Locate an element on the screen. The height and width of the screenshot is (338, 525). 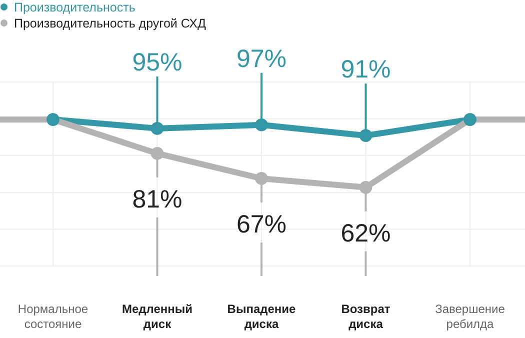
data-label: 97% is located at coordinates (261, 58).